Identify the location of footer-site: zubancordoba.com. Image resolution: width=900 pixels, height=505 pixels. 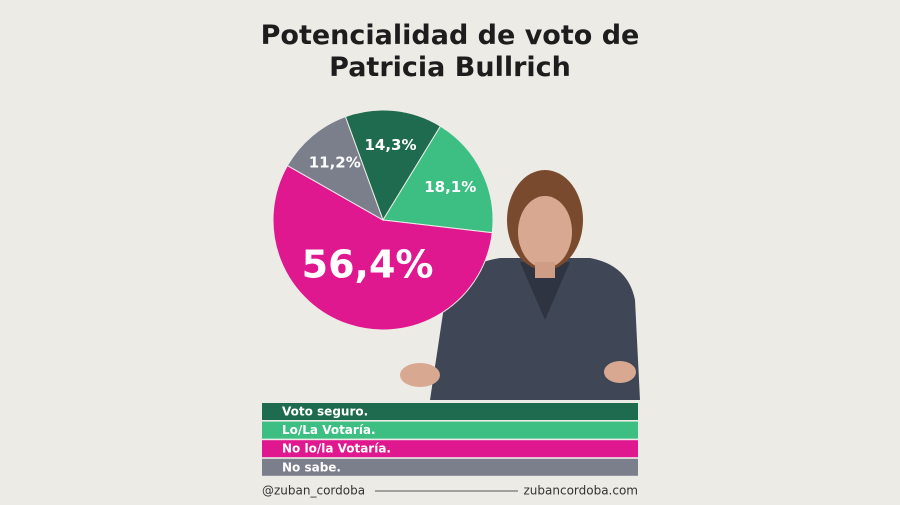
(580, 491).